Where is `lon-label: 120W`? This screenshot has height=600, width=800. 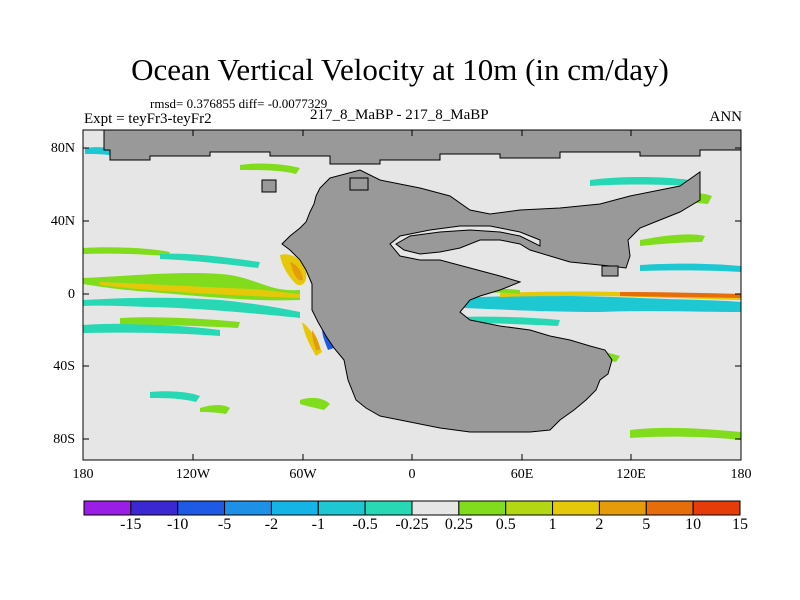
lon-label: 120W is located at coordinates (193, 474).